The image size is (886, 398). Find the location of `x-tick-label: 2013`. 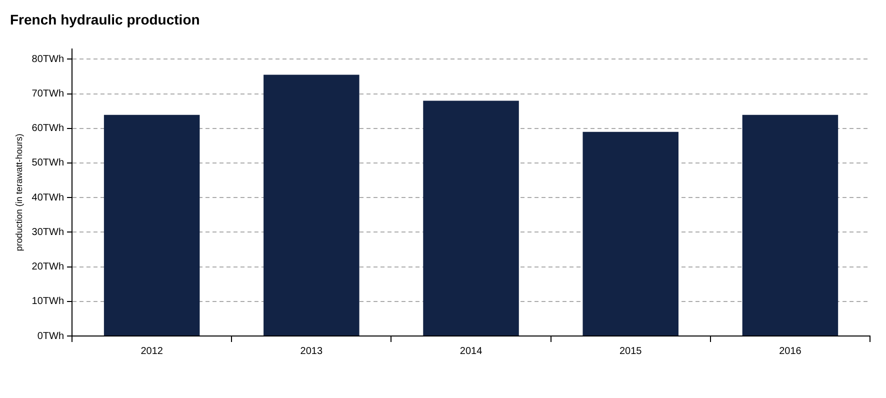

x-tick-label: 2013 is located at coordinates (311, 351).